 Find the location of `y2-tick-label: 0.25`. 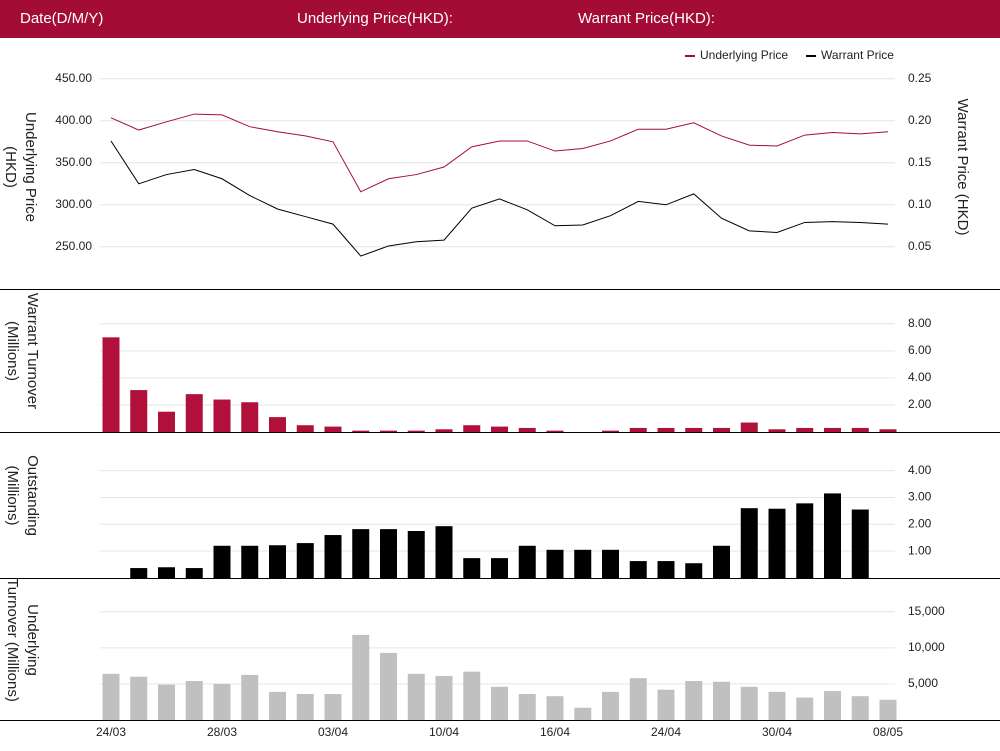

y2-tick-label: 0.25 is located at coordinates (920, 78).